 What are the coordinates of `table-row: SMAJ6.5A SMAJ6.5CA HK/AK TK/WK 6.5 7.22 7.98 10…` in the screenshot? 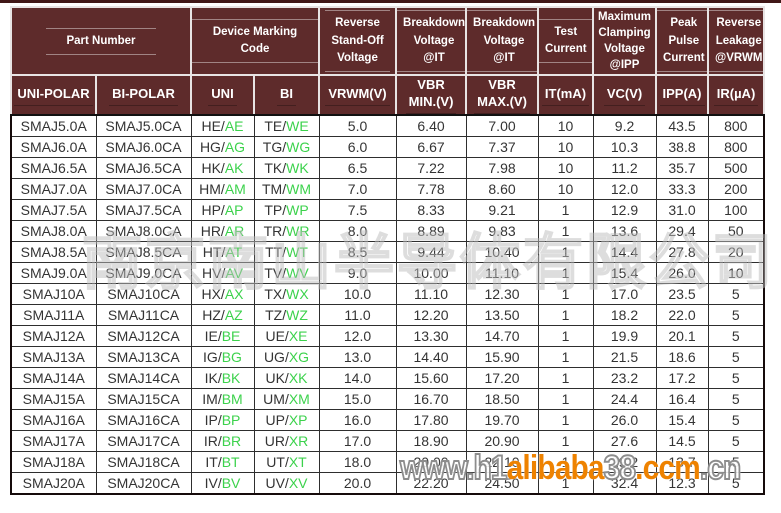 It's located at (387, 168).